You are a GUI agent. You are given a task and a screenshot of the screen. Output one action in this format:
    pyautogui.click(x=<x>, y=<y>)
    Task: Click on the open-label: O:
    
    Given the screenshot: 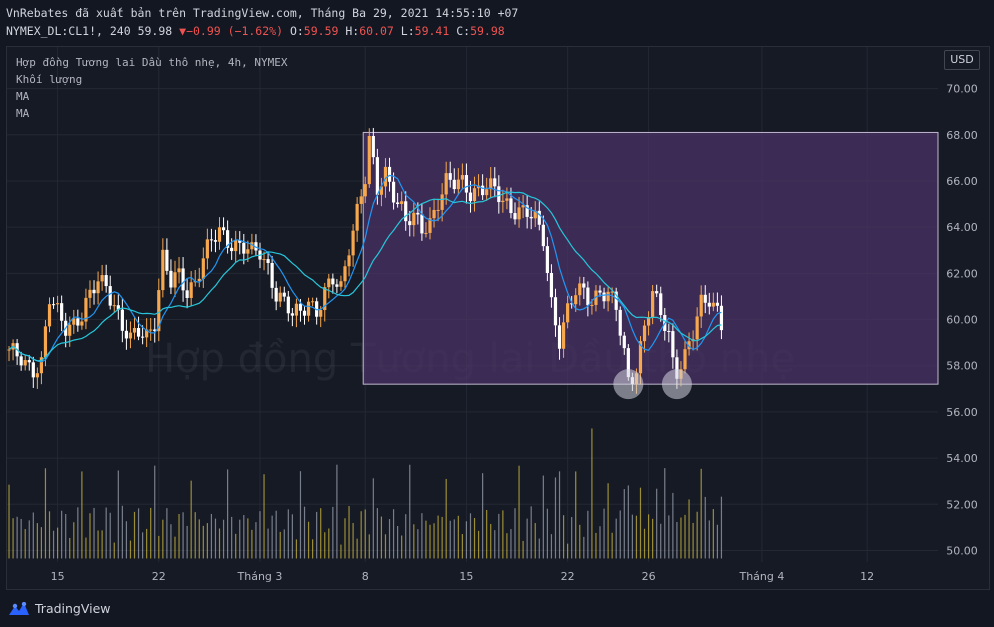 What is the action you would take?
    pyautogui.click(x=296, y=31)
    